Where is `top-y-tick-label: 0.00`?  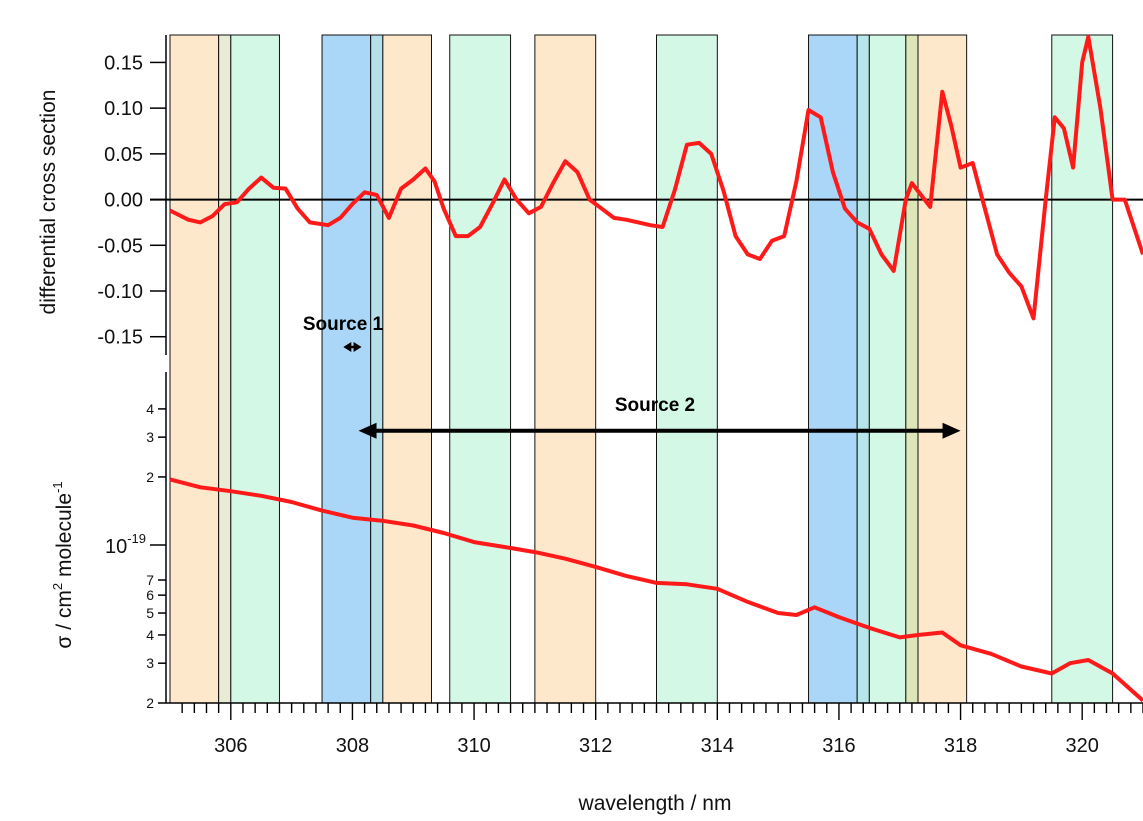
top-y-tick-label: 0.00 is located at coordinates (123, 201).